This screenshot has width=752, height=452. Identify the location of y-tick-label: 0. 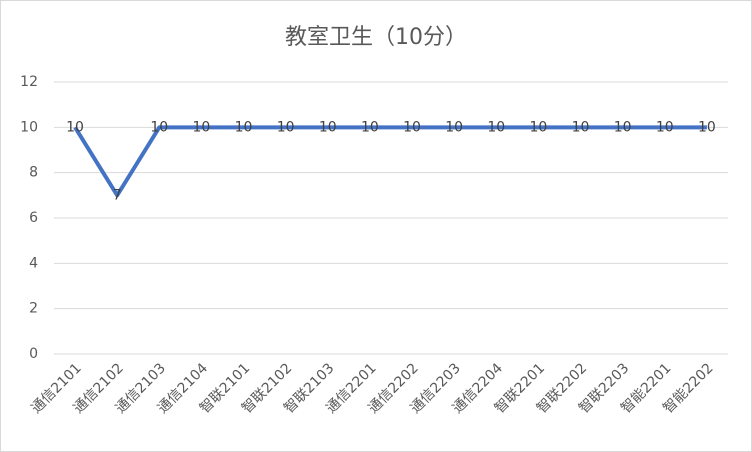
(33, 354).